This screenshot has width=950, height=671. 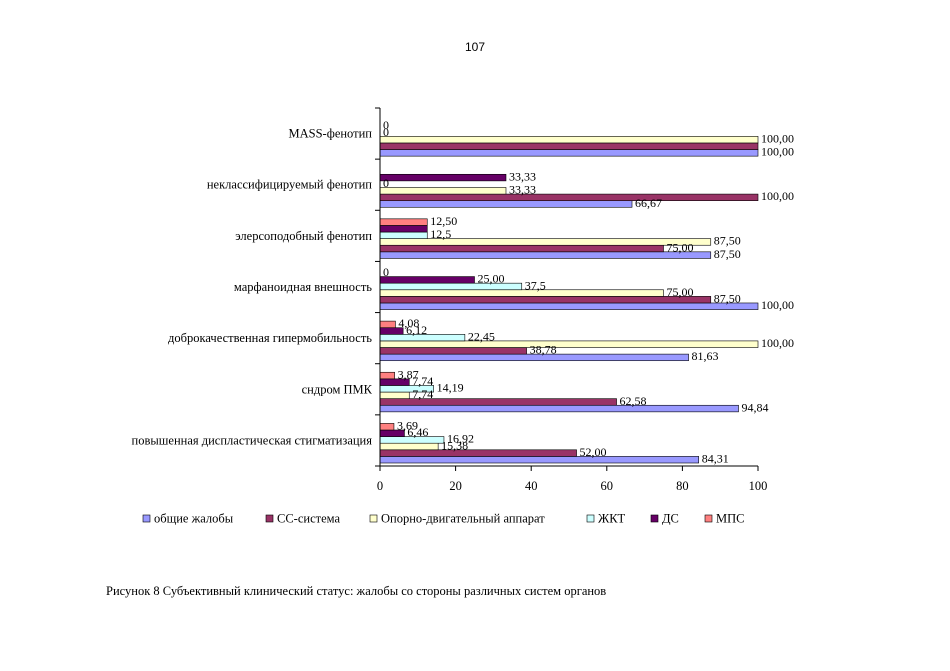 I want to click on category-label: доброкачественная гипермобильность, so click(x=270, y=338).